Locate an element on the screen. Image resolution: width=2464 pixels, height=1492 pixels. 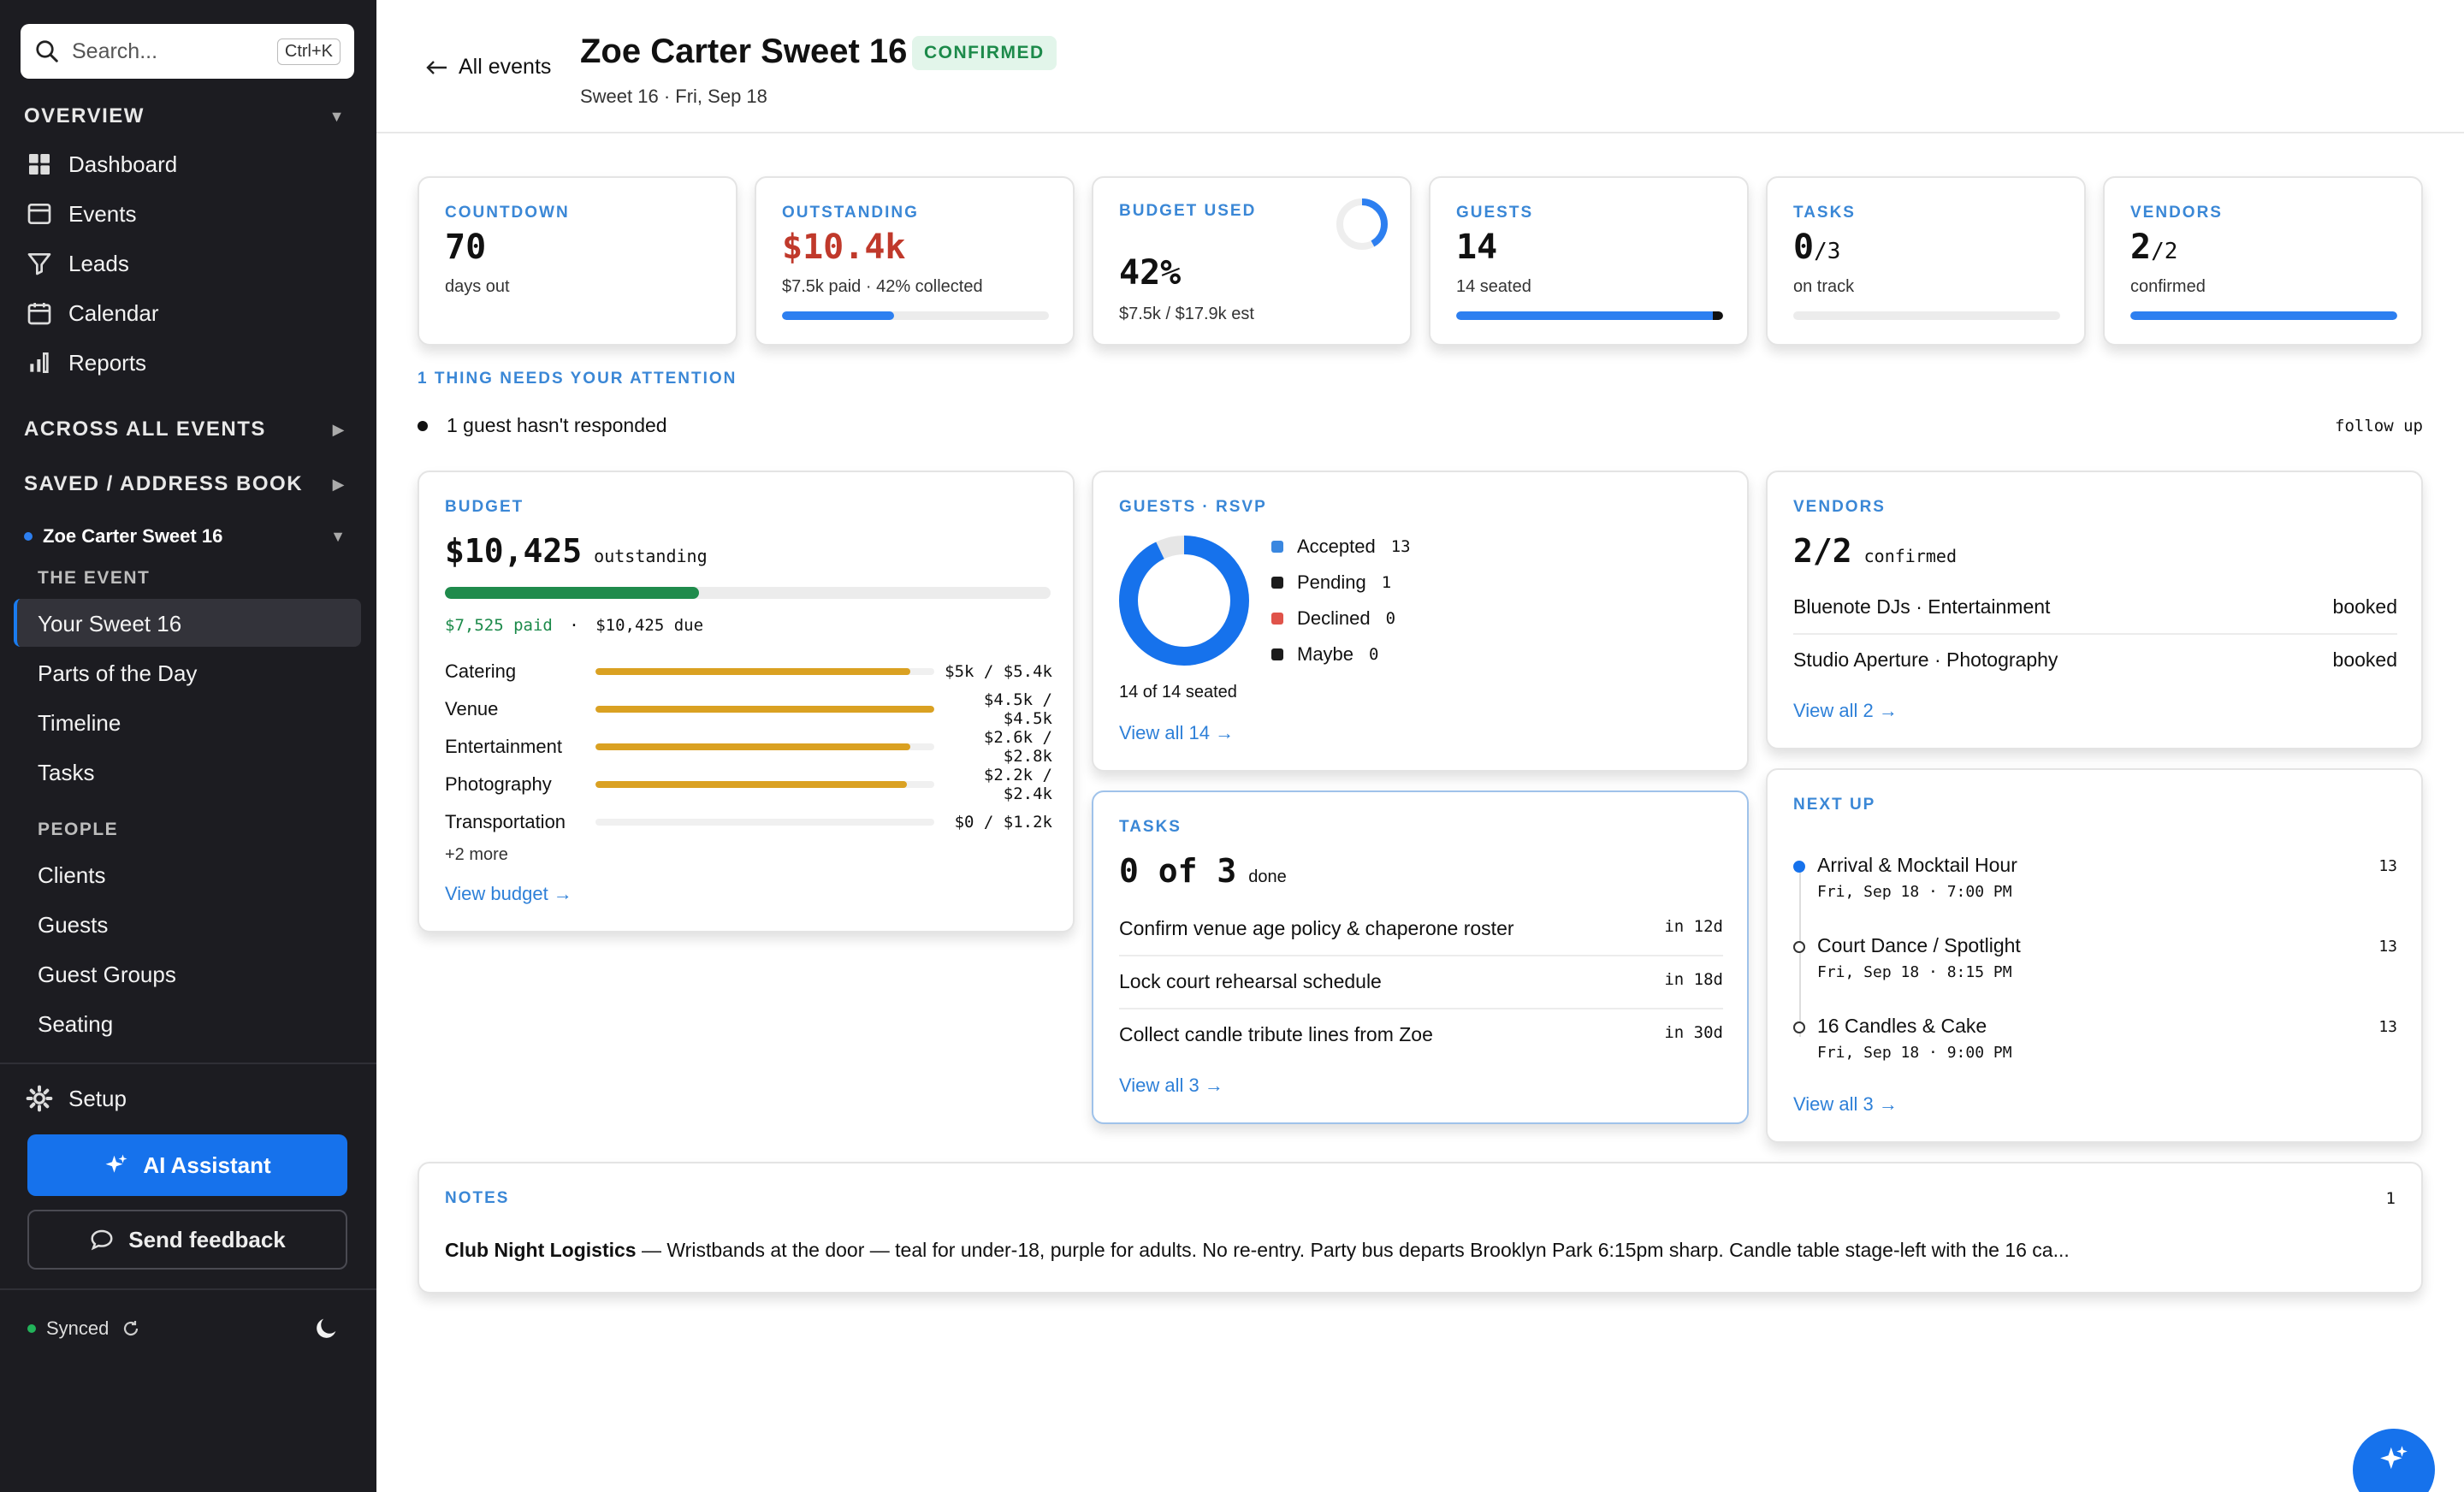
section-overview: OVERVIEW ▼ is located at coordinates (185, 116).